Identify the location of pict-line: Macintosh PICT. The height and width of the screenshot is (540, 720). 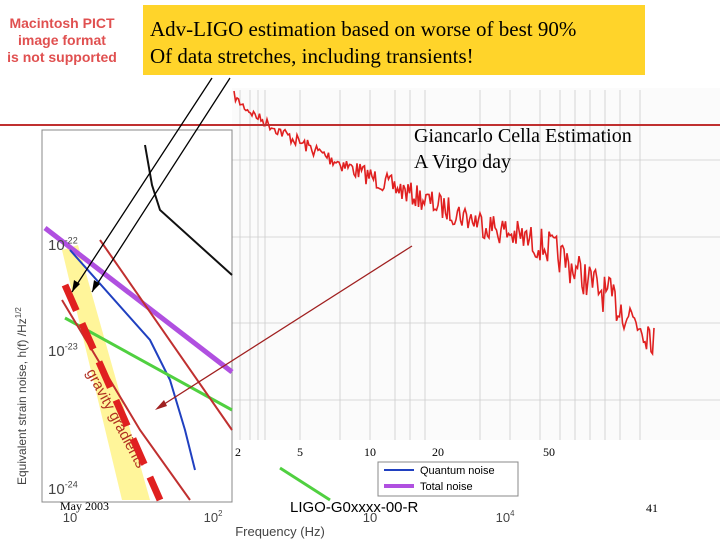
(61, 23).